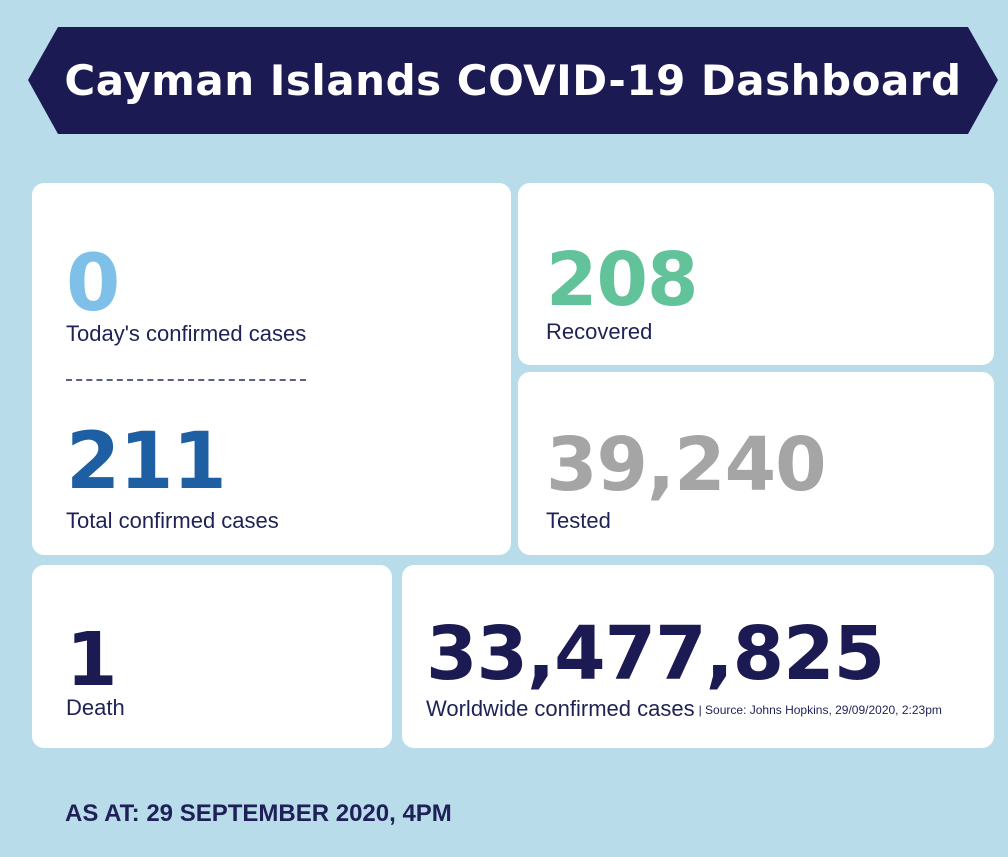 This screenshot has width=1008, height=857. What do you see at coordinates (599, 331) in the screenshot?
I see `recovered-label: Recovered` at bounding box center [599, 331].